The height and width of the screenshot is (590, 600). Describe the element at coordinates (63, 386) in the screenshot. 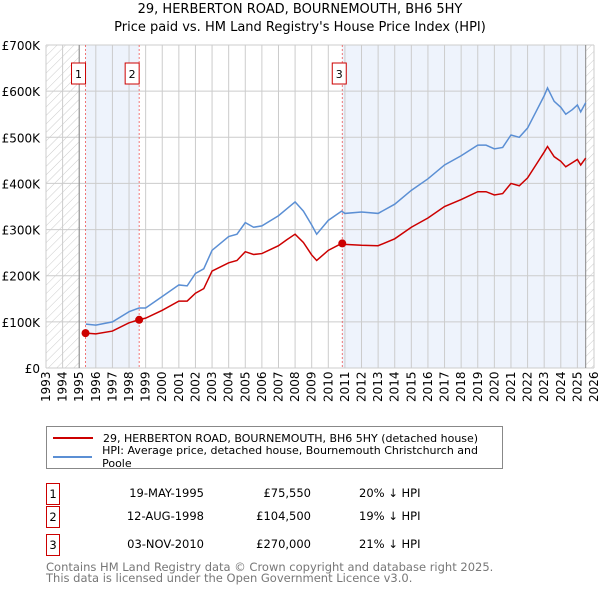

I see `x-tick-label: 1994` at that location.